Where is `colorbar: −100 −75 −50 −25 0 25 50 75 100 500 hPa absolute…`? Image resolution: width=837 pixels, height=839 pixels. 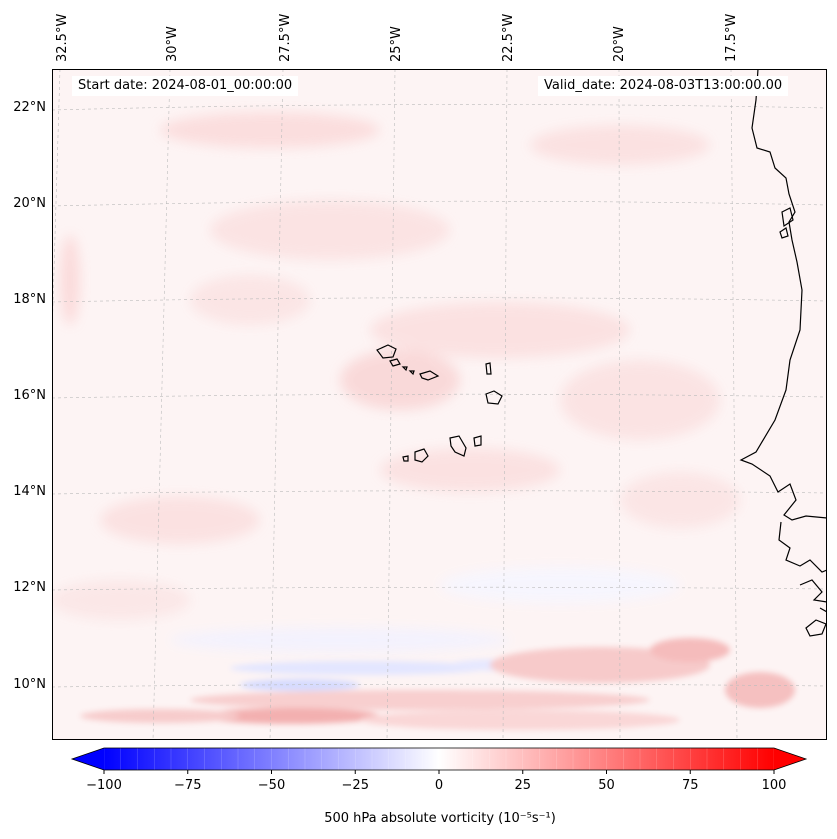
colorbar: −100 −75 −50 −25 0 25 50 75 100 500 hPa absolute… is located at coordinates (439, 786).